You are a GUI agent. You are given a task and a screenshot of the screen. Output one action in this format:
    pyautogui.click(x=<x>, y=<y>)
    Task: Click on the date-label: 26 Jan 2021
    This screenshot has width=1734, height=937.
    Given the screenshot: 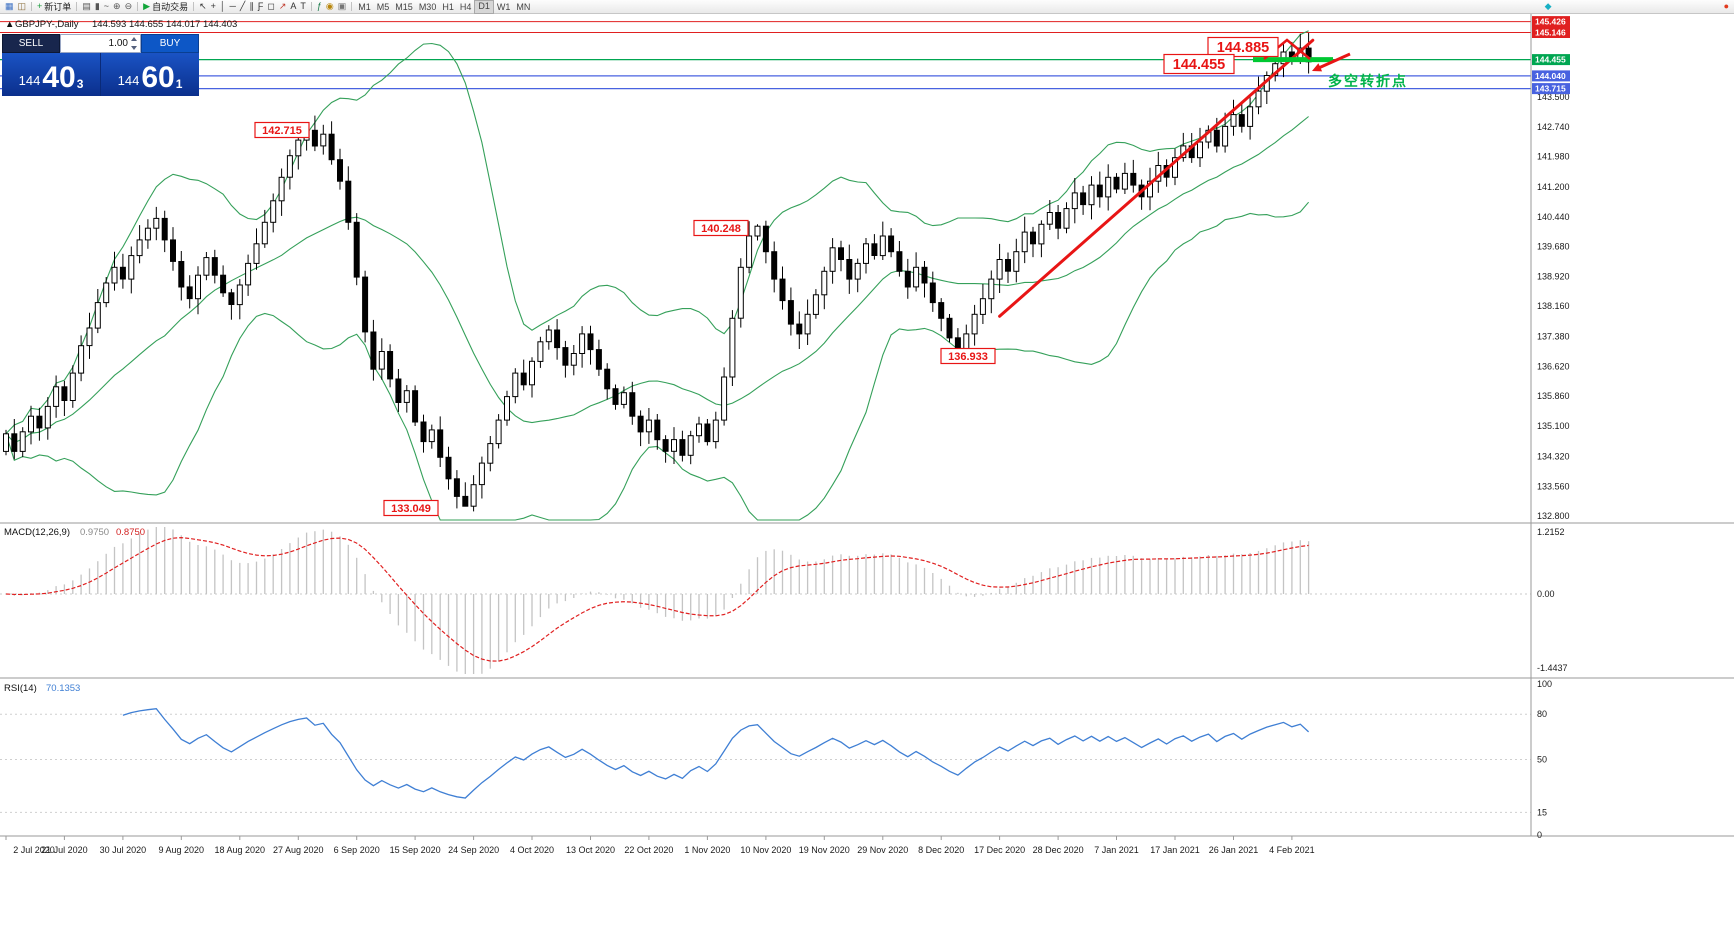 What is the action you would take?
    pyautogui.click(x=1234, y=850)
    